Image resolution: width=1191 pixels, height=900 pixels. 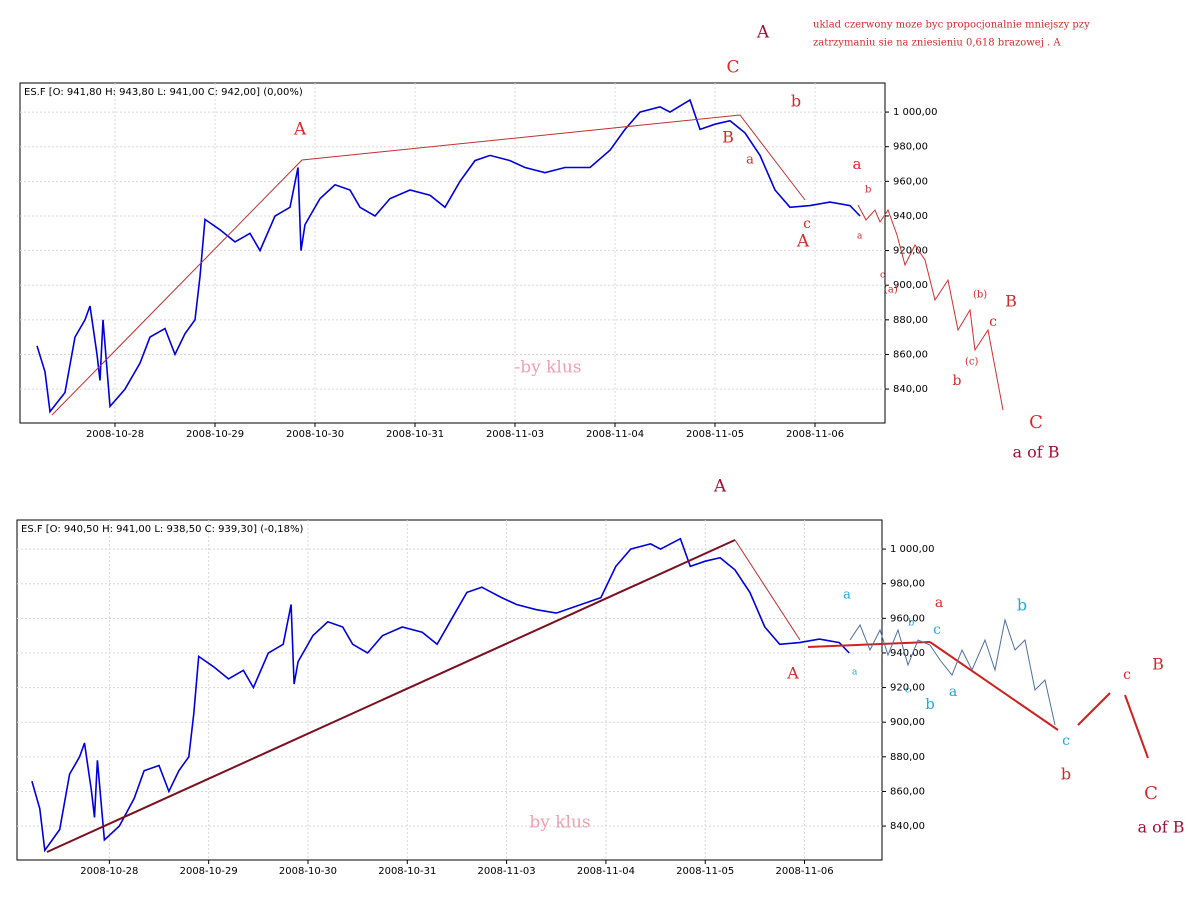 What do you see at coordinates (972, 362) in the screenshot?
I see `annotation: (c)` at bounding box center [972, 362].